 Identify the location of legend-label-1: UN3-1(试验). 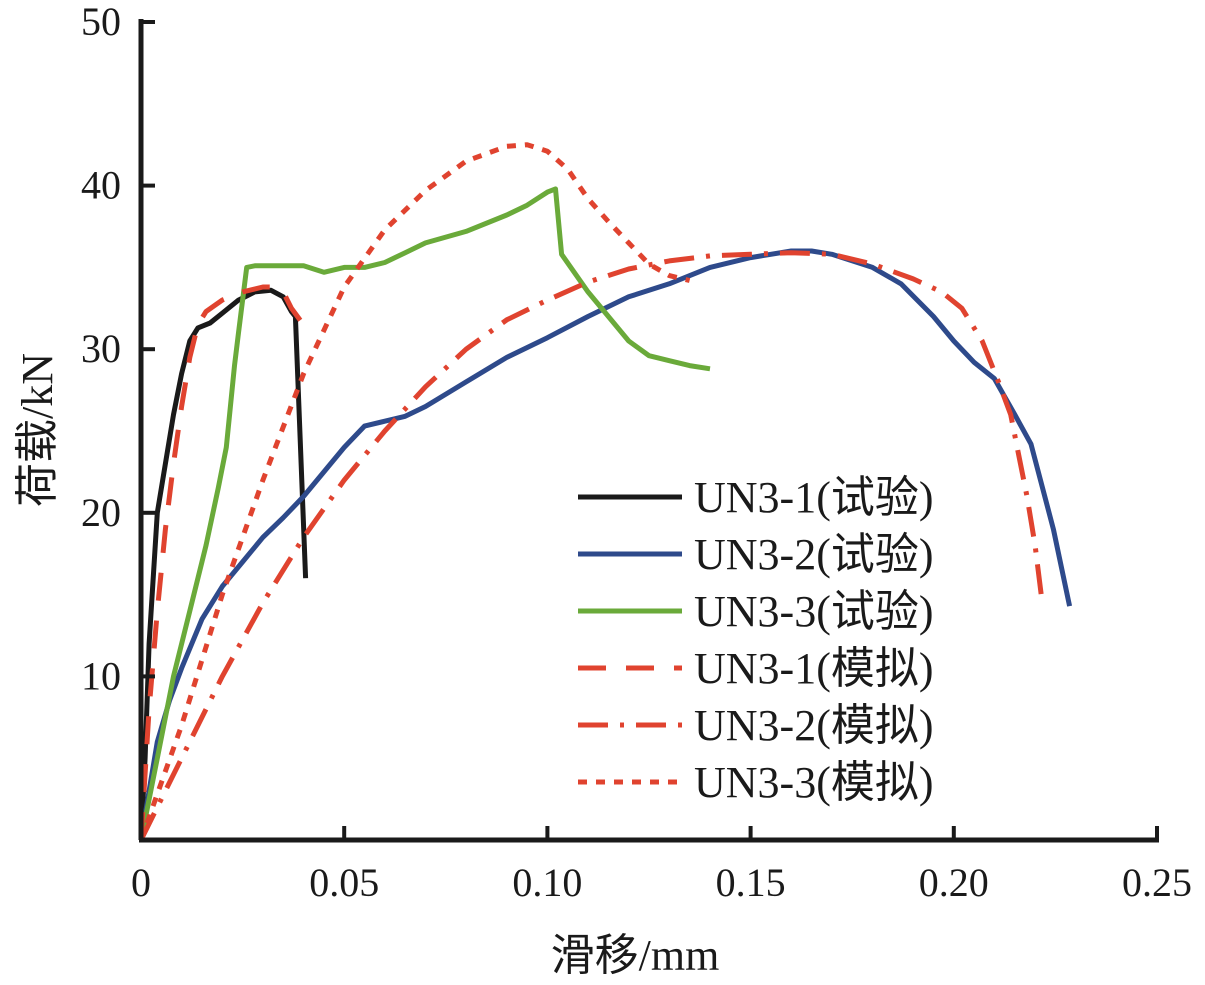
(814, 497).